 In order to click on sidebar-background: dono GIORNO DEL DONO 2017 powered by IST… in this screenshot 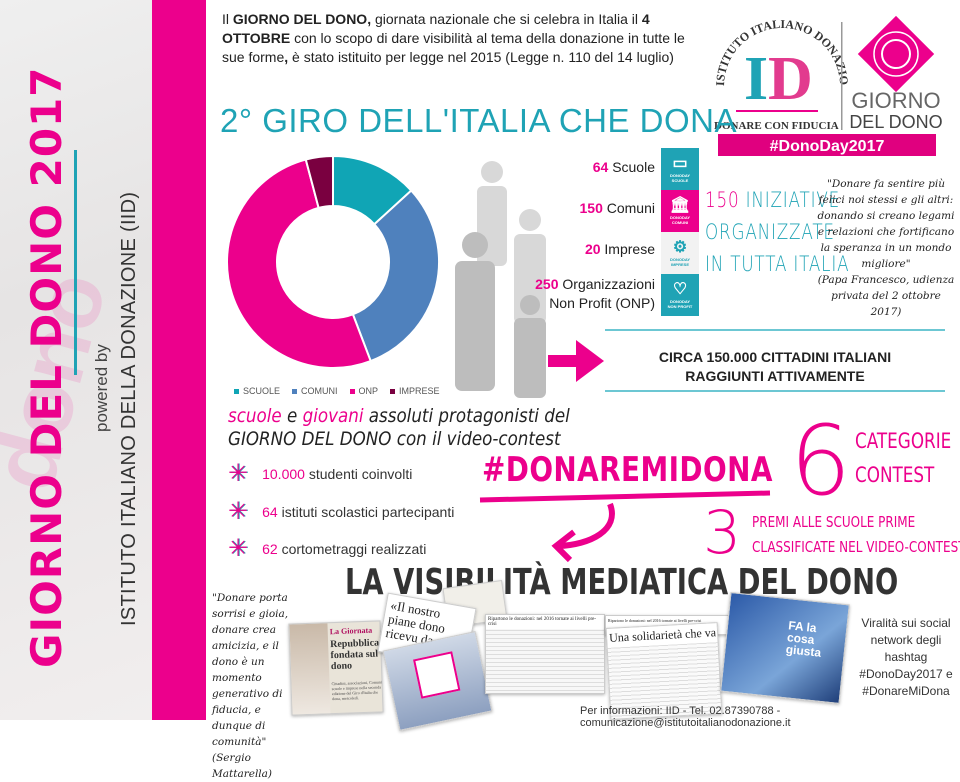, I will do `click(76, 360)`.